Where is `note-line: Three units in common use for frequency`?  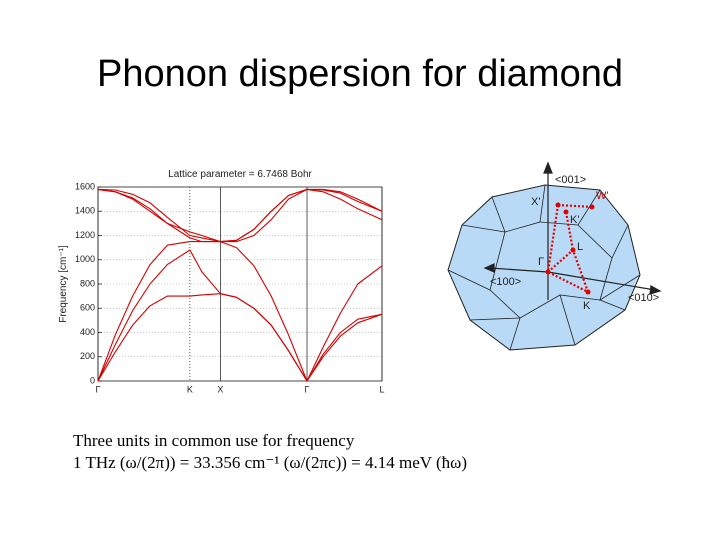
note-line: Three units in common use for frequency is located at coordinates (214, 440).